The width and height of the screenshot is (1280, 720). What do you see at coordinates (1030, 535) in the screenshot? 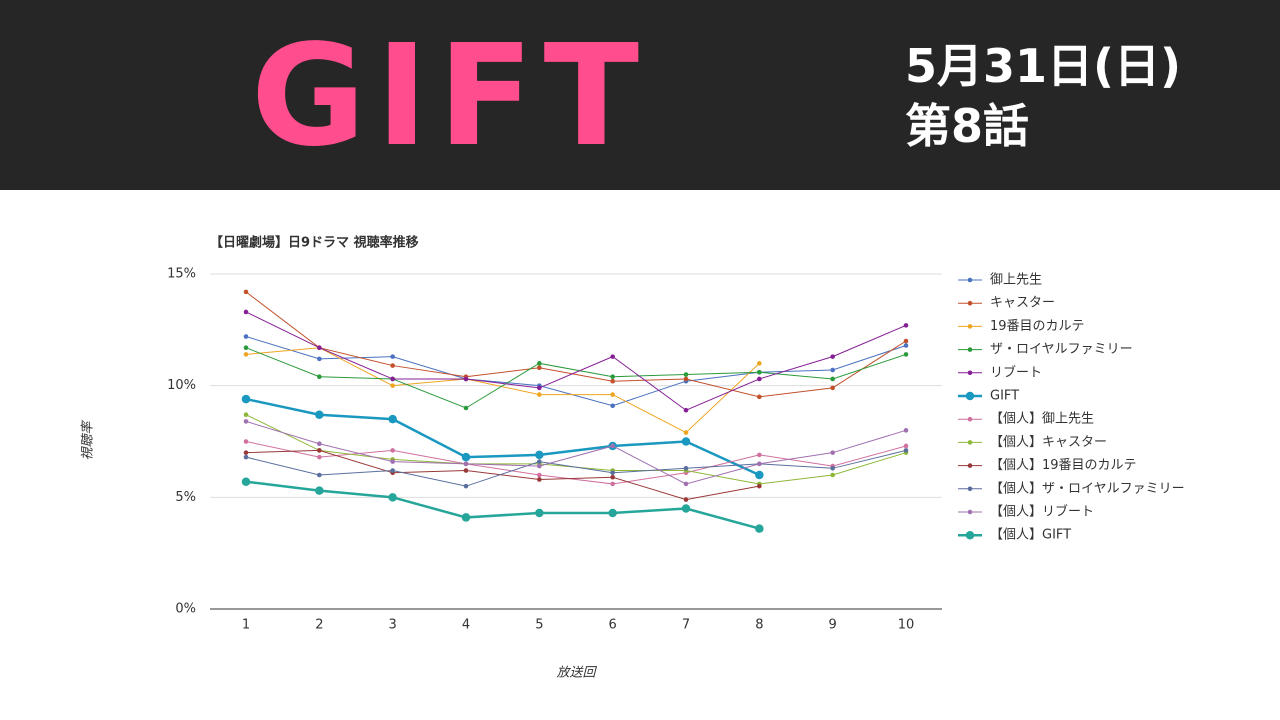
I see `legend-label: 【個人】GIFT` at bounding box center [1030, 535].